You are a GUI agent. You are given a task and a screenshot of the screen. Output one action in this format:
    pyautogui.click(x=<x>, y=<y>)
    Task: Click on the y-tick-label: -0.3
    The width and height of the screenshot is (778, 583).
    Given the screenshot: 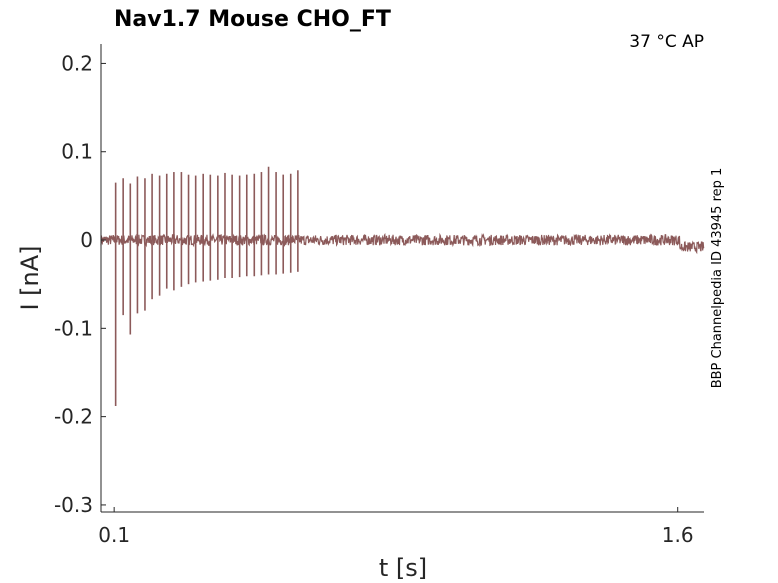 What is the action you would take?
    pyautogui.click(x=73, y=505)
    